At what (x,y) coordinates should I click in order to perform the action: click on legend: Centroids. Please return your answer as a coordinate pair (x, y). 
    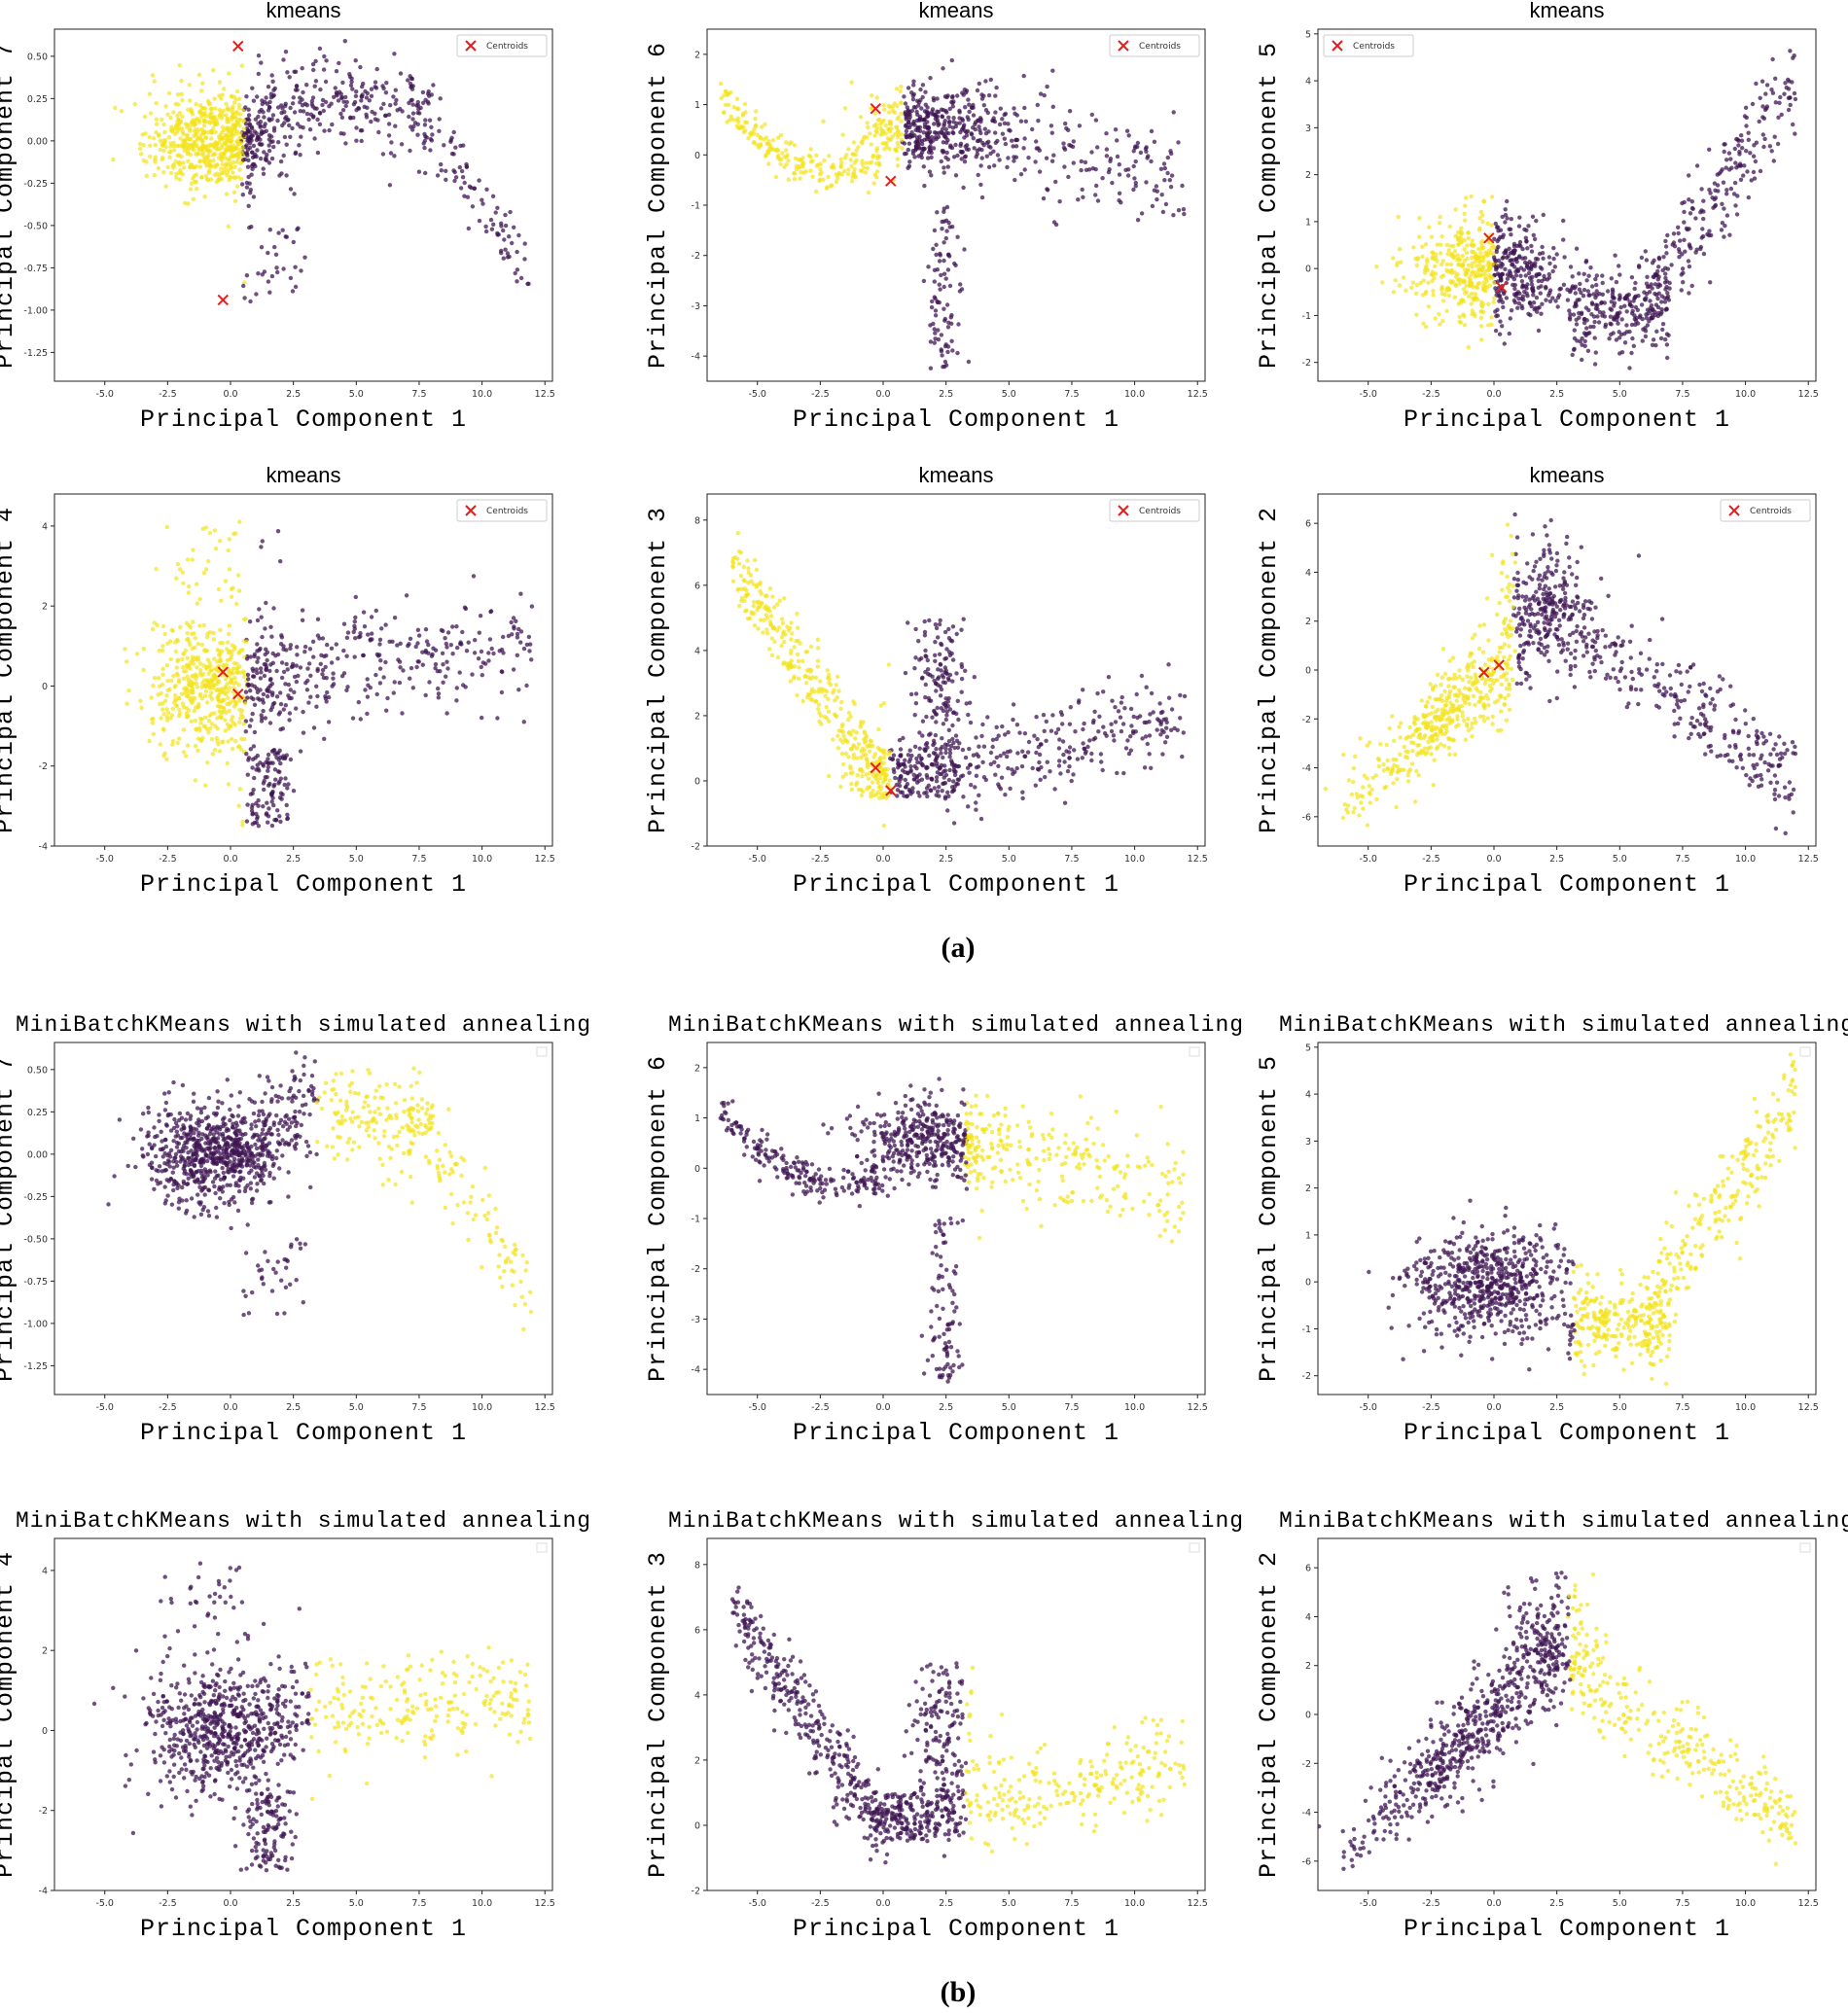
    Looking at the image, I should click on (502, 510).